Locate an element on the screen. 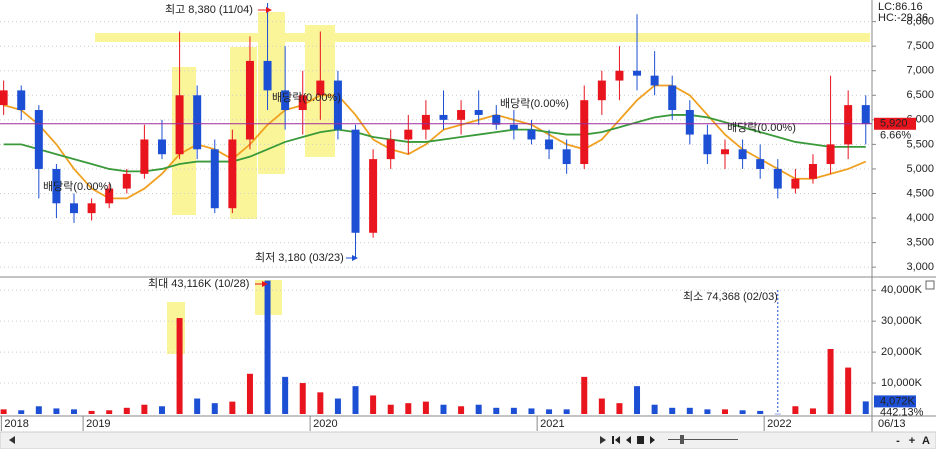 This screenshot has height=449, width=936. pane-close is located at coordinates (930, 285).